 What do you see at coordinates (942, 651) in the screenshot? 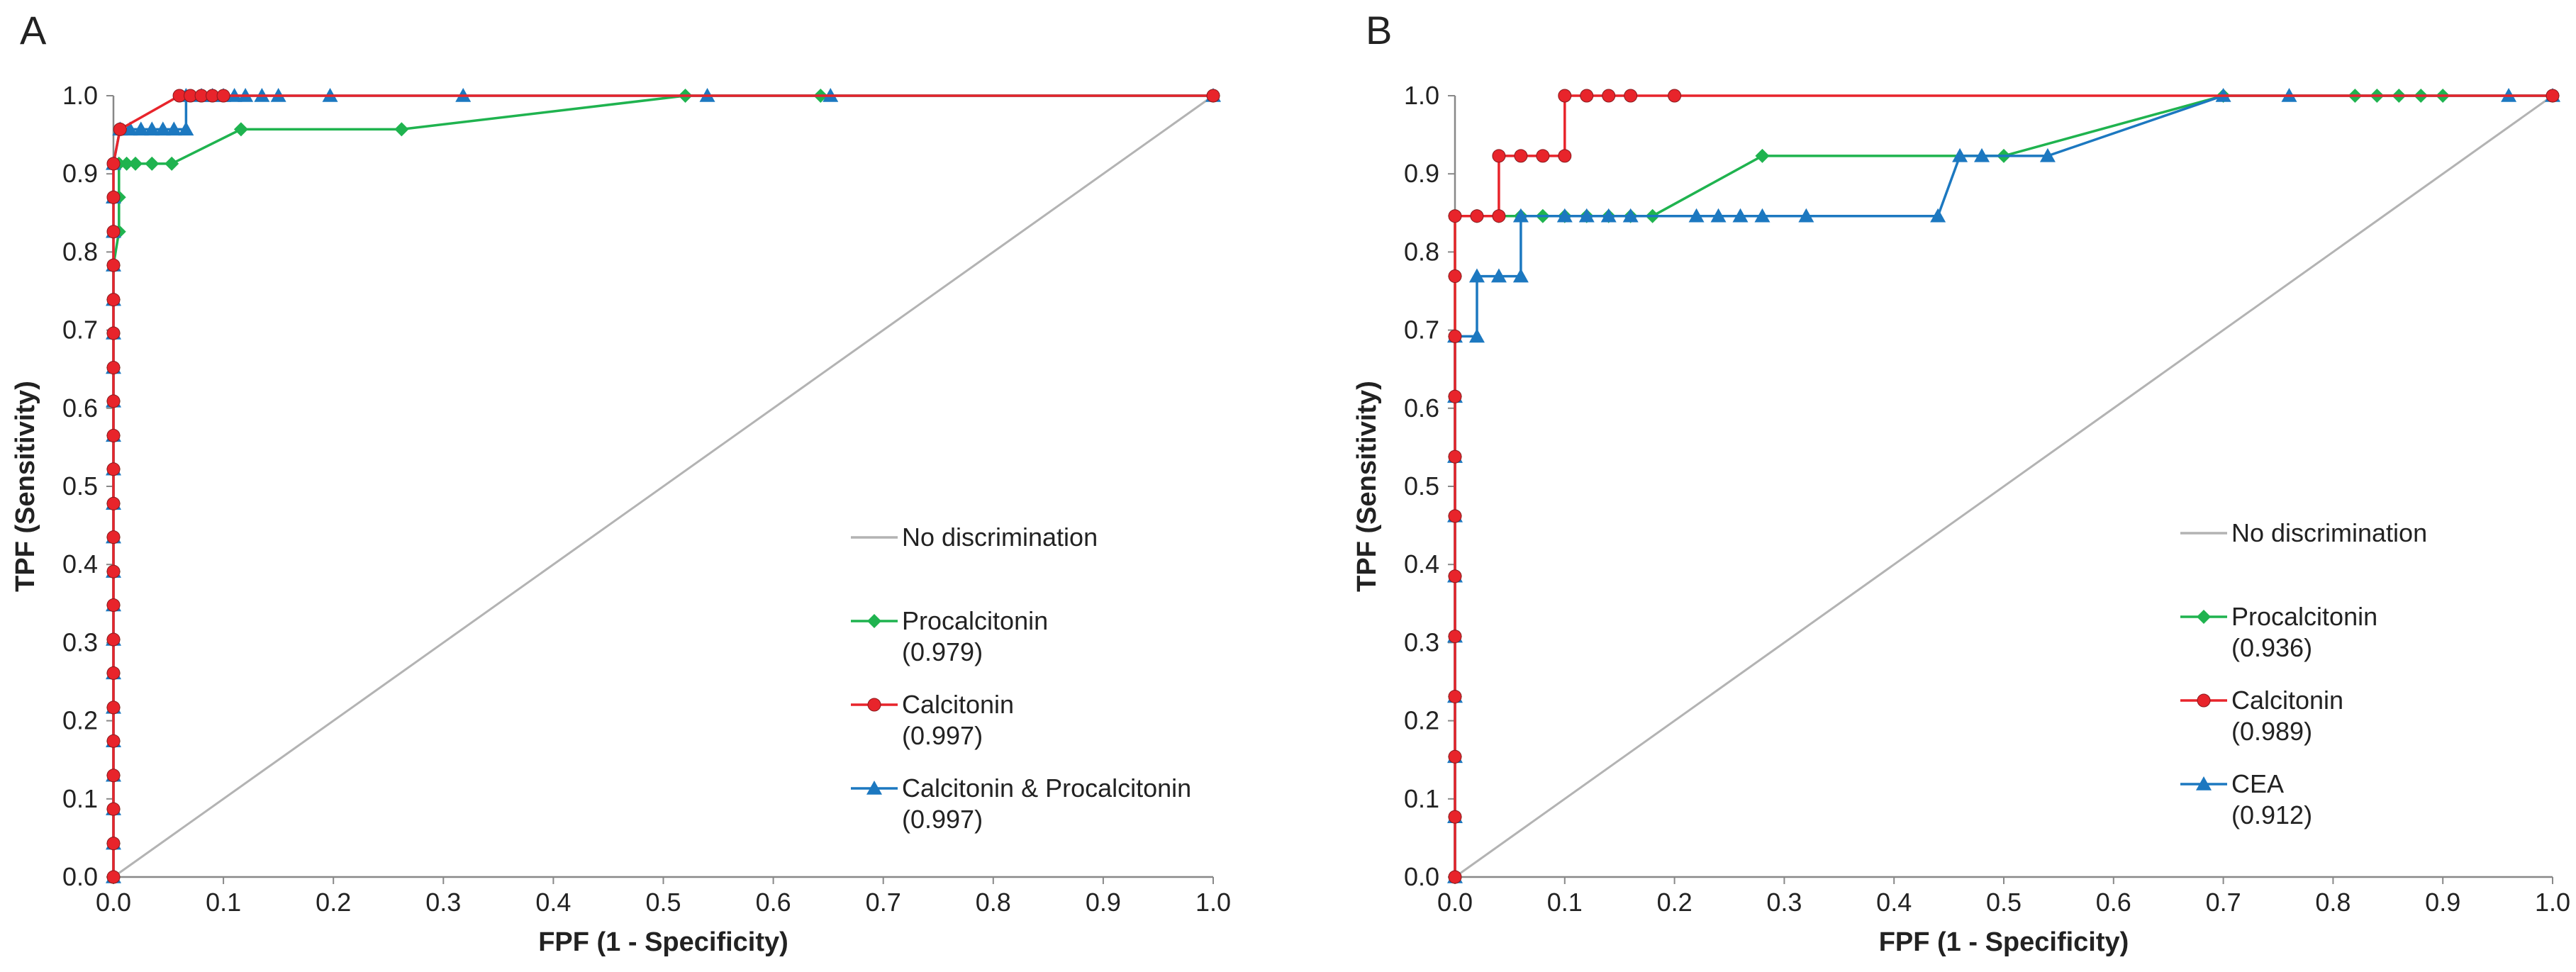
I see `legend-auc: (0.979)` at bounding box center [942, 651].